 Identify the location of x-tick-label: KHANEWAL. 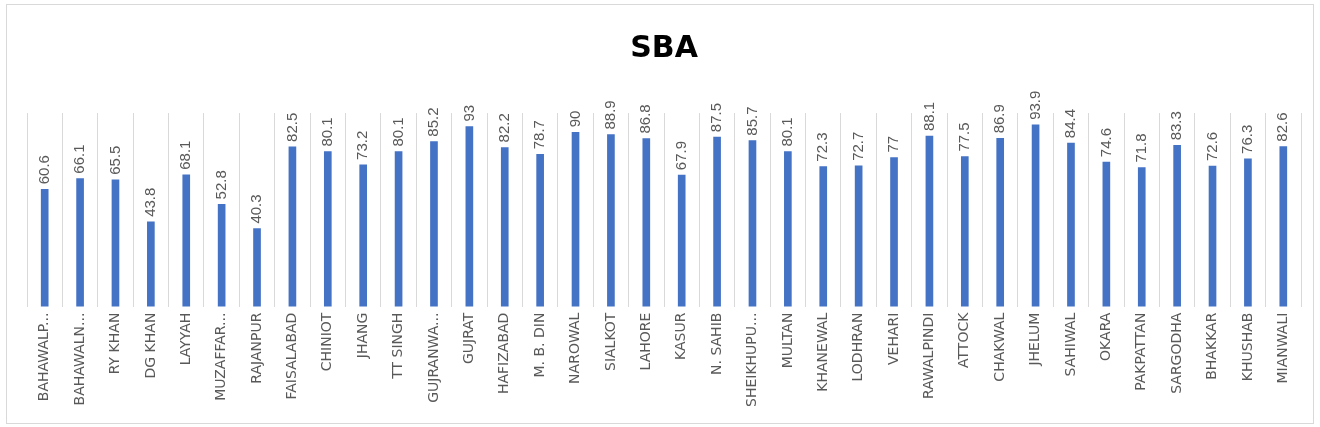
(821, 352).